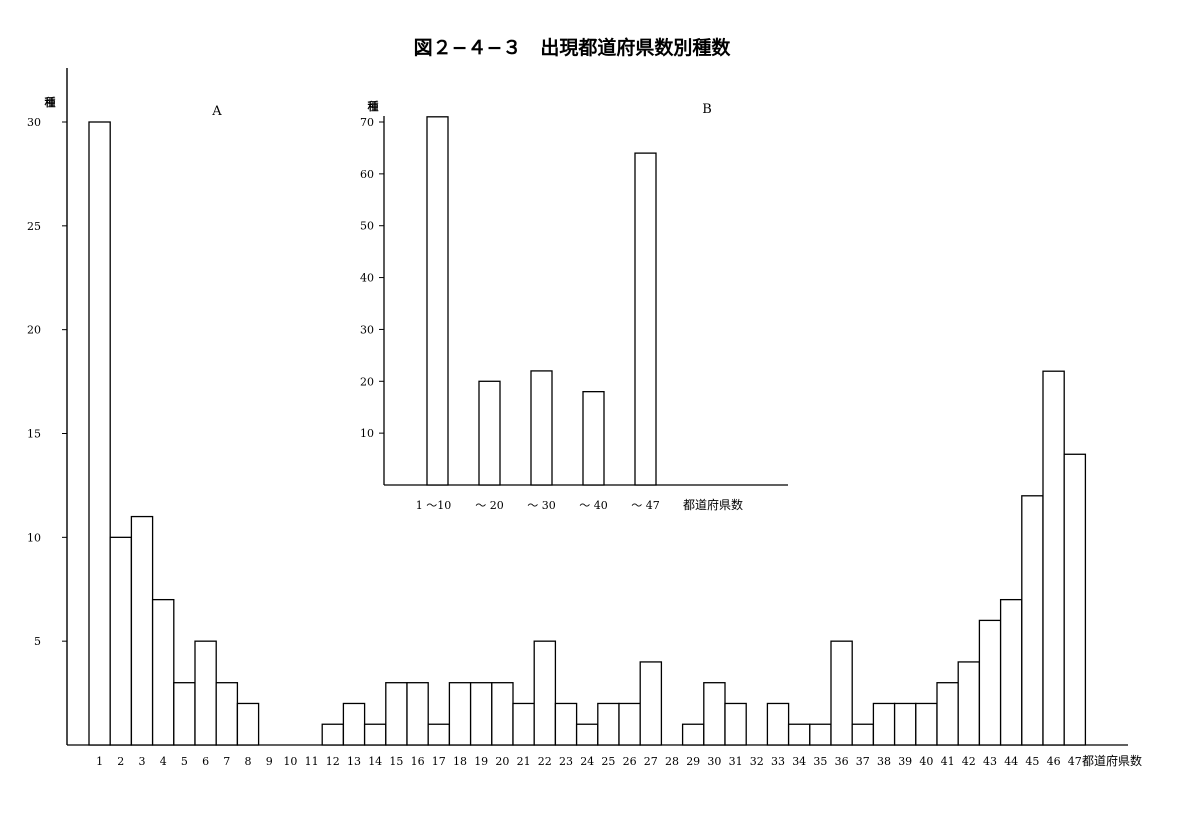 The width and height of the screenshot is (1204, 820). What do you see at coordinates (969, 761) in the screenshot?
I see `panel-a-x-tick-label: 42` at bounding box center [969, 761].